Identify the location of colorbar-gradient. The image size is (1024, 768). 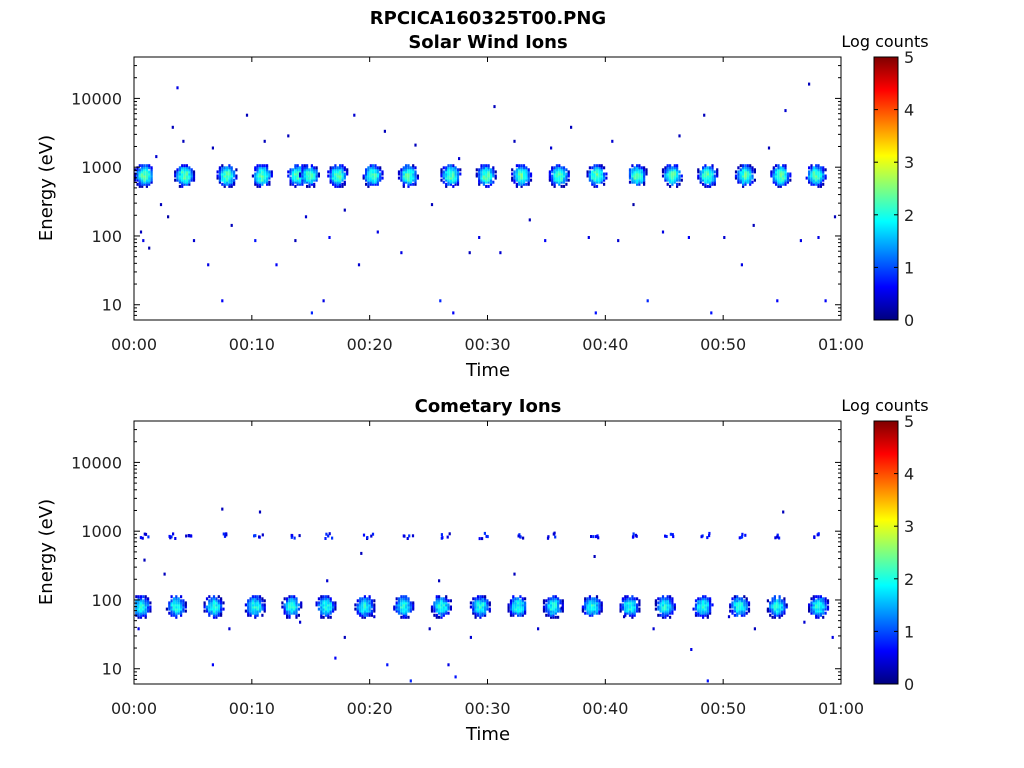
(886, 188).